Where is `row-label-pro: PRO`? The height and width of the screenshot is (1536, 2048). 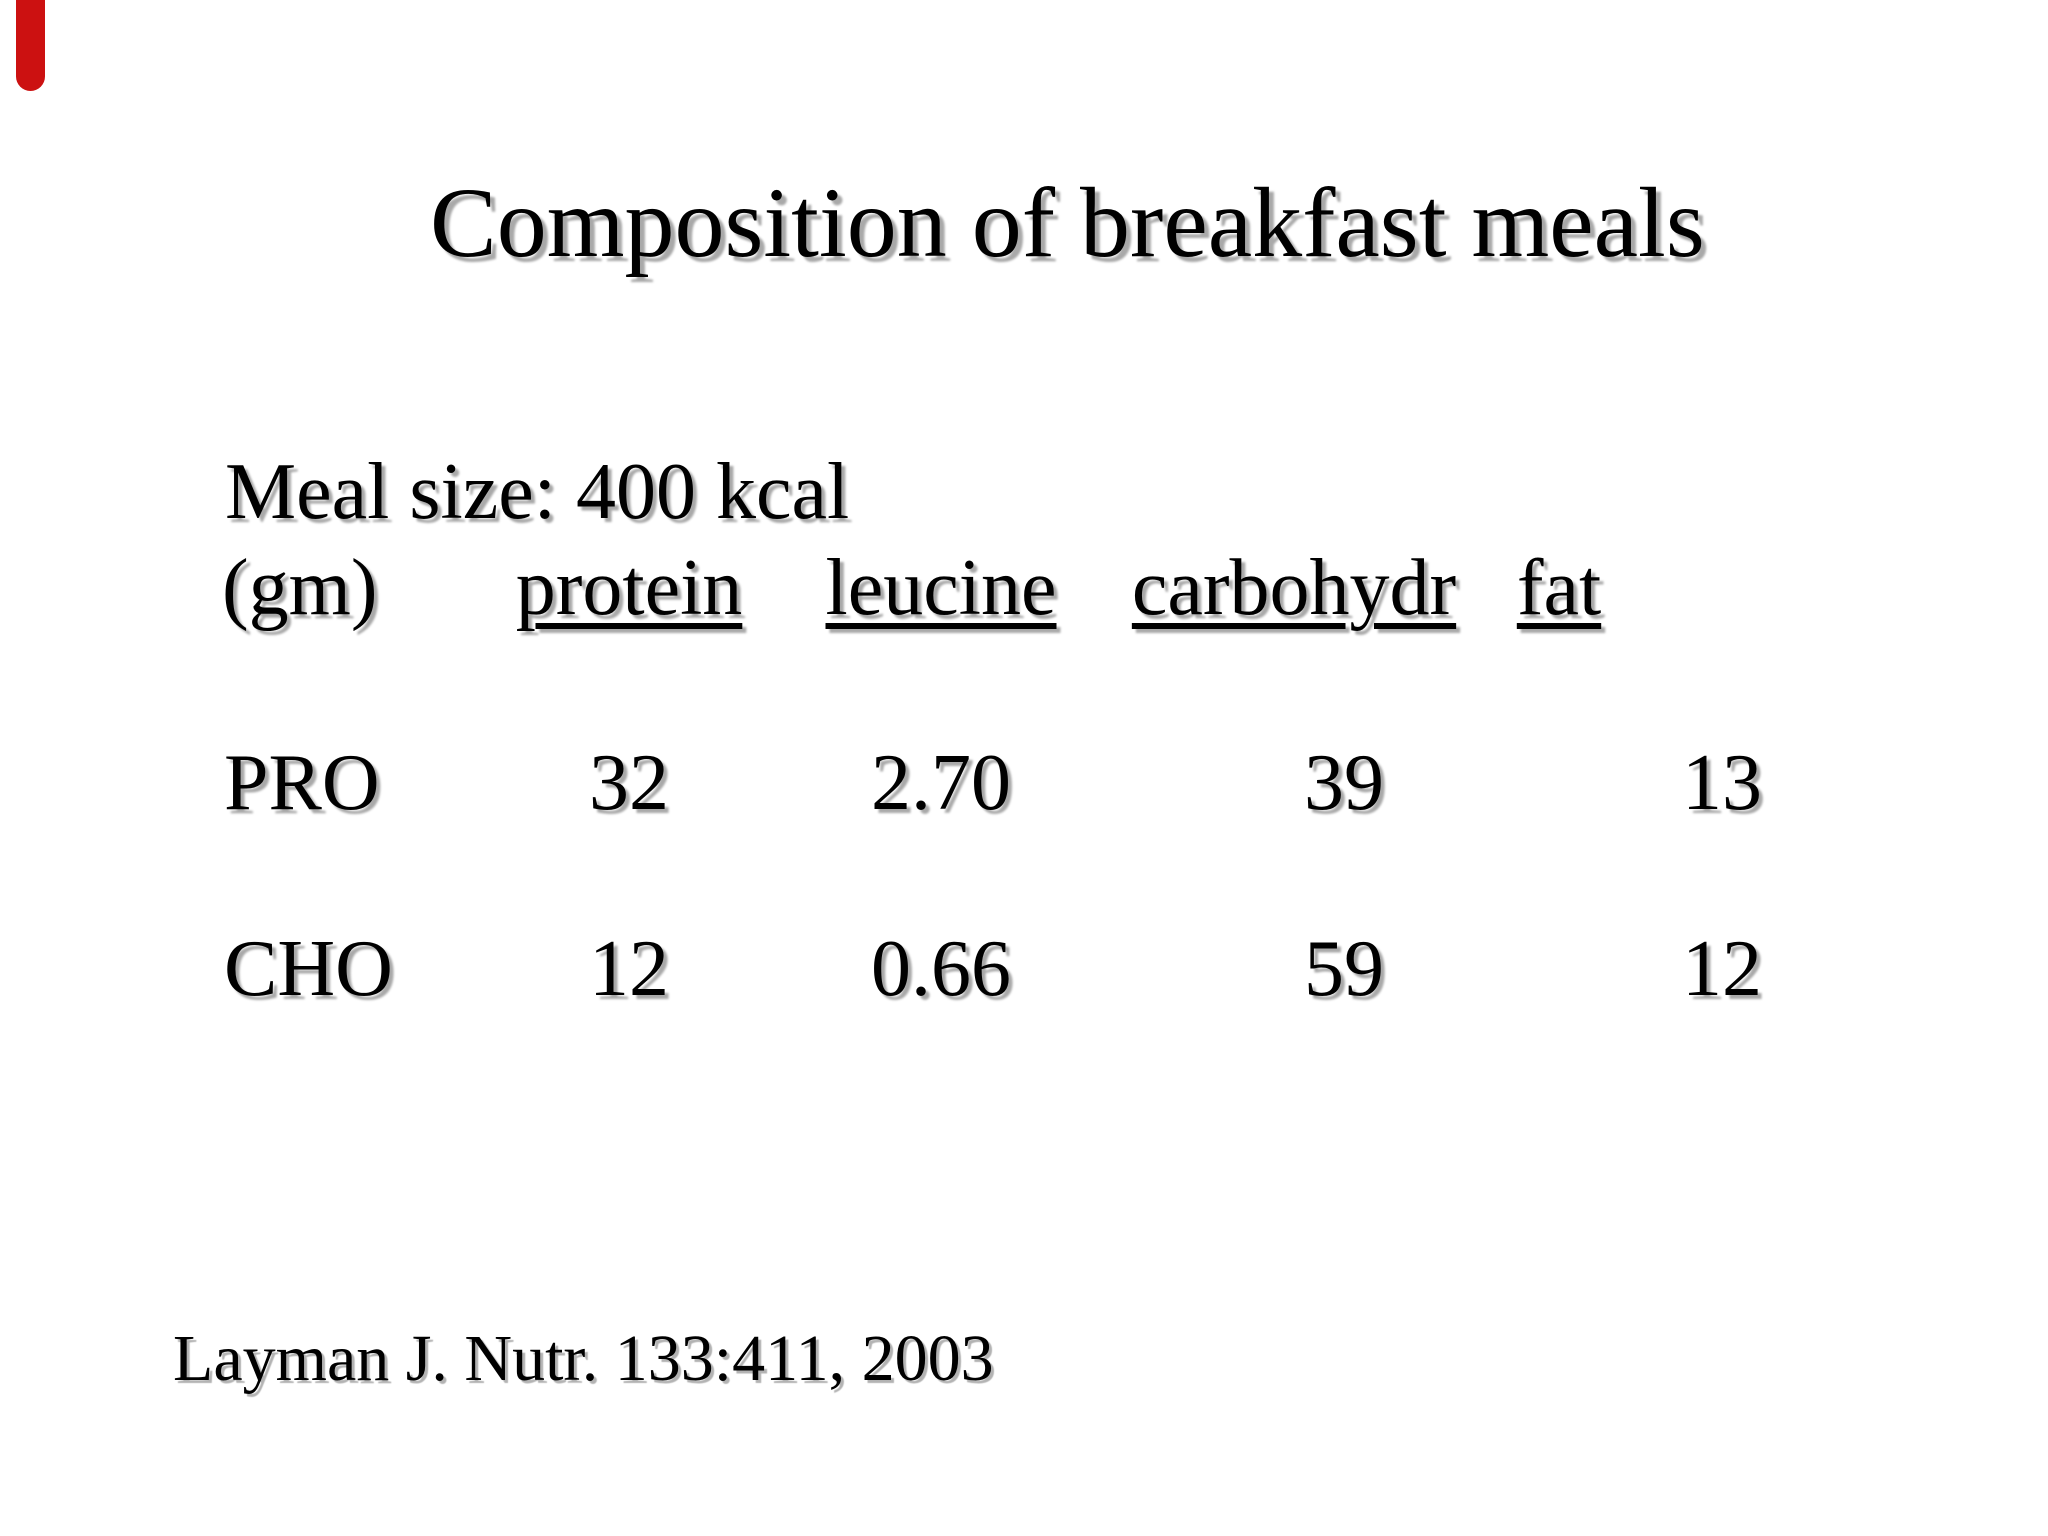
row-label-pro: PRO is located at coordinates (302, 783).